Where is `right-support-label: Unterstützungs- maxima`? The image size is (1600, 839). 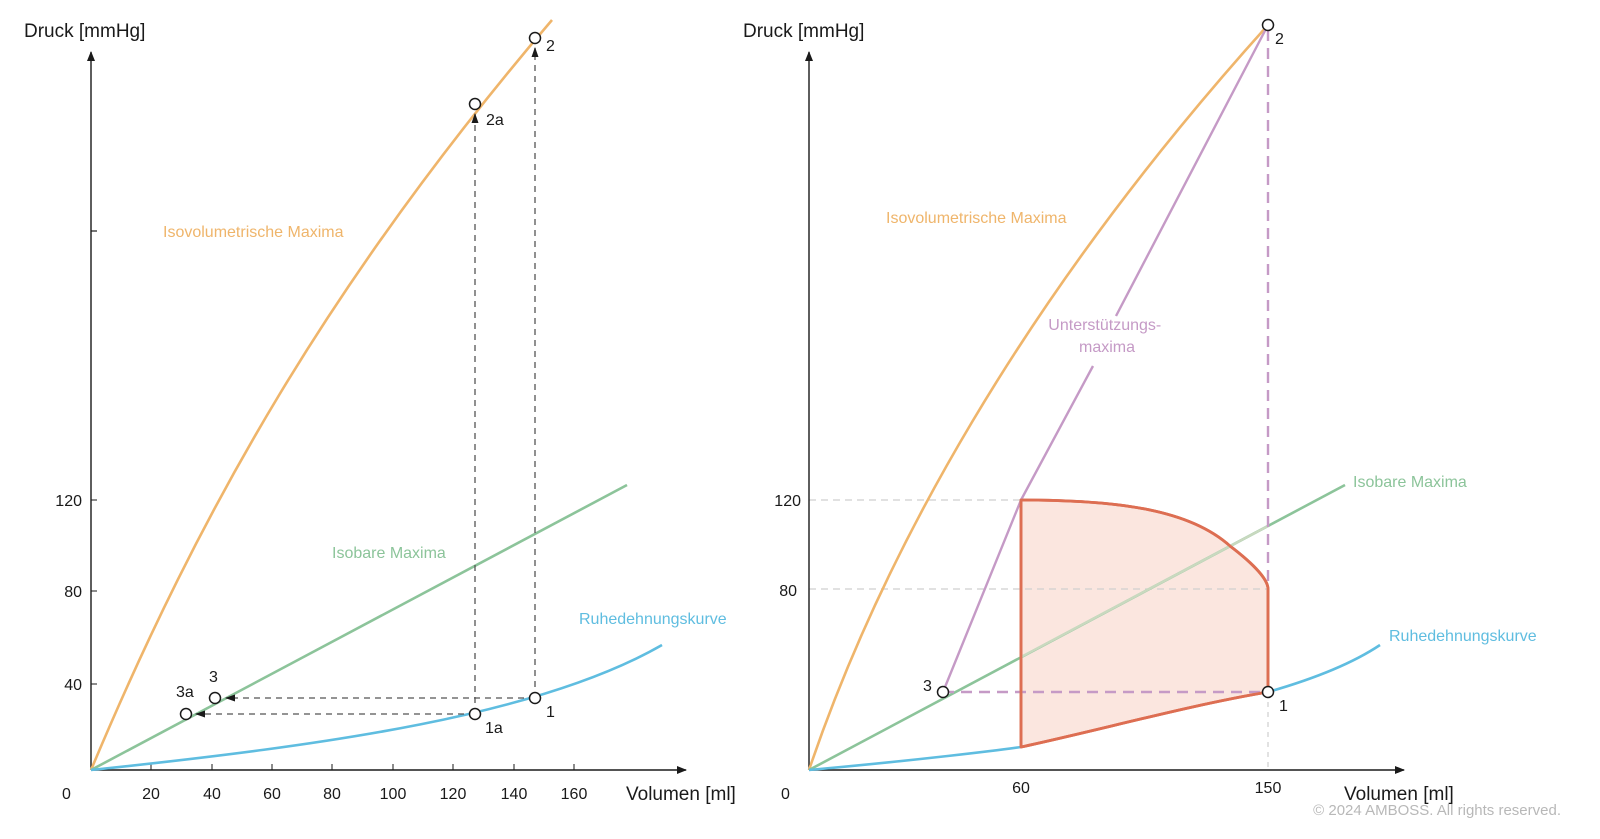
right-support-label: Unterstützungs- maxima is located at coordinates (1106, 336).